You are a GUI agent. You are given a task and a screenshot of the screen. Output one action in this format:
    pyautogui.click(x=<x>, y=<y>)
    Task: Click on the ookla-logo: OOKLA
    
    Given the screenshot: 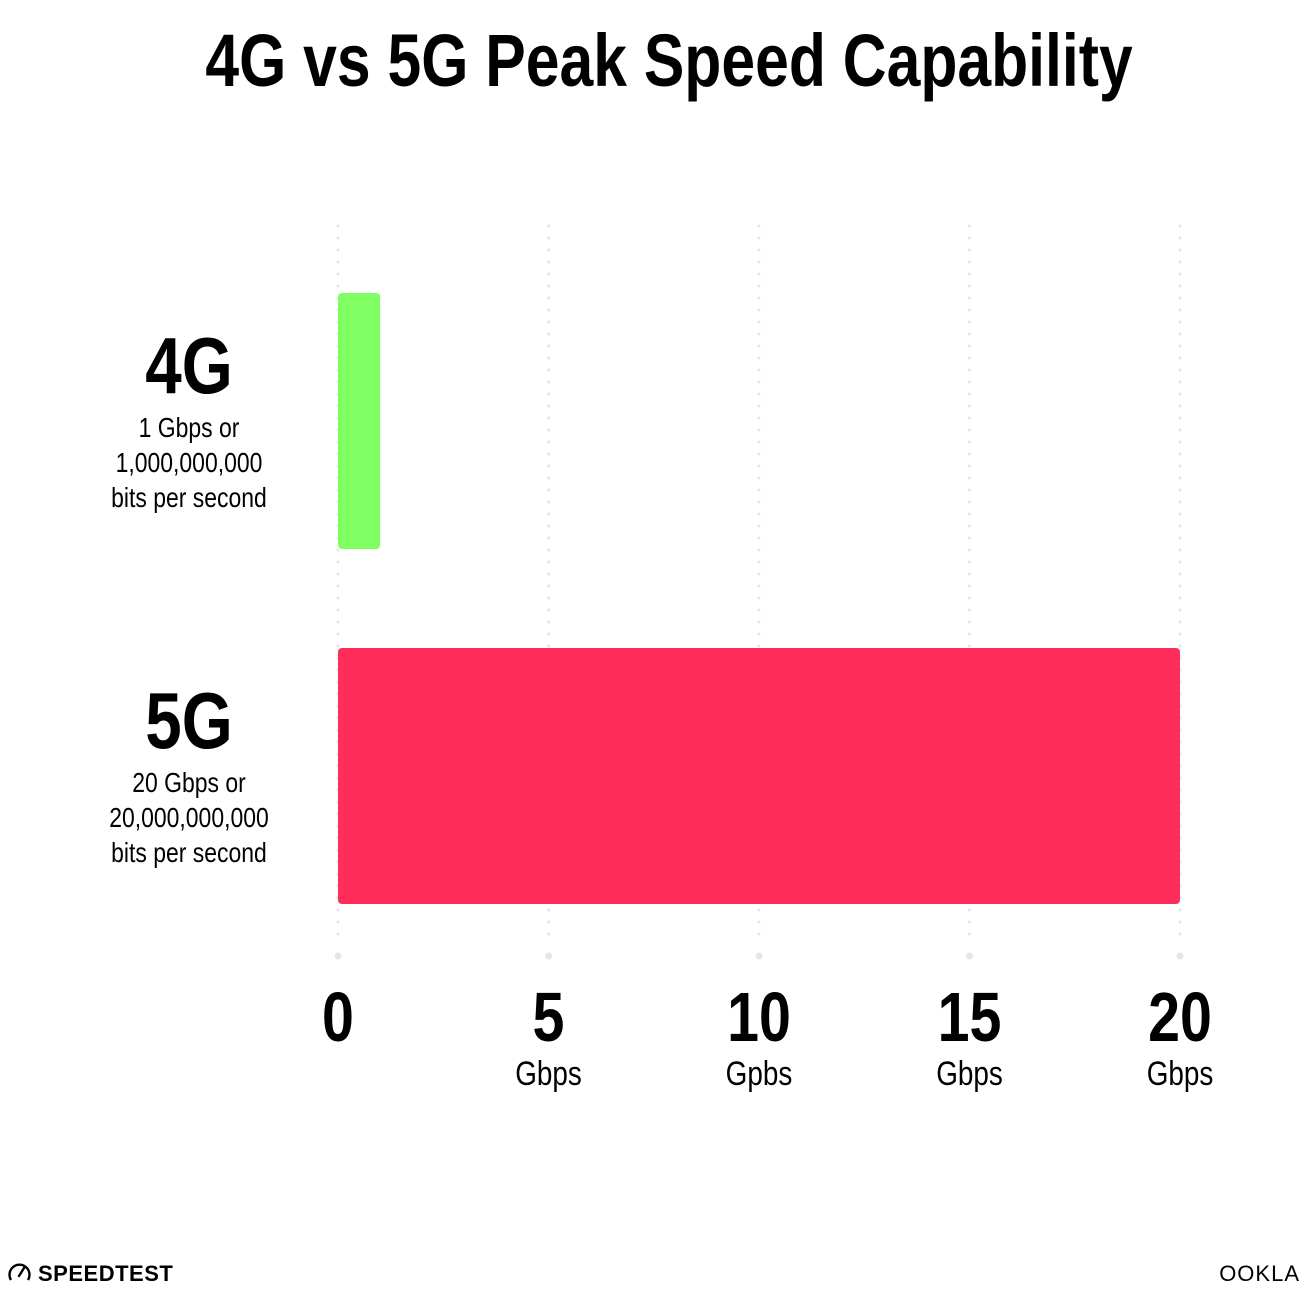 What is the action you would take?
    pyautogui.click(x=1259, y=1273)
    